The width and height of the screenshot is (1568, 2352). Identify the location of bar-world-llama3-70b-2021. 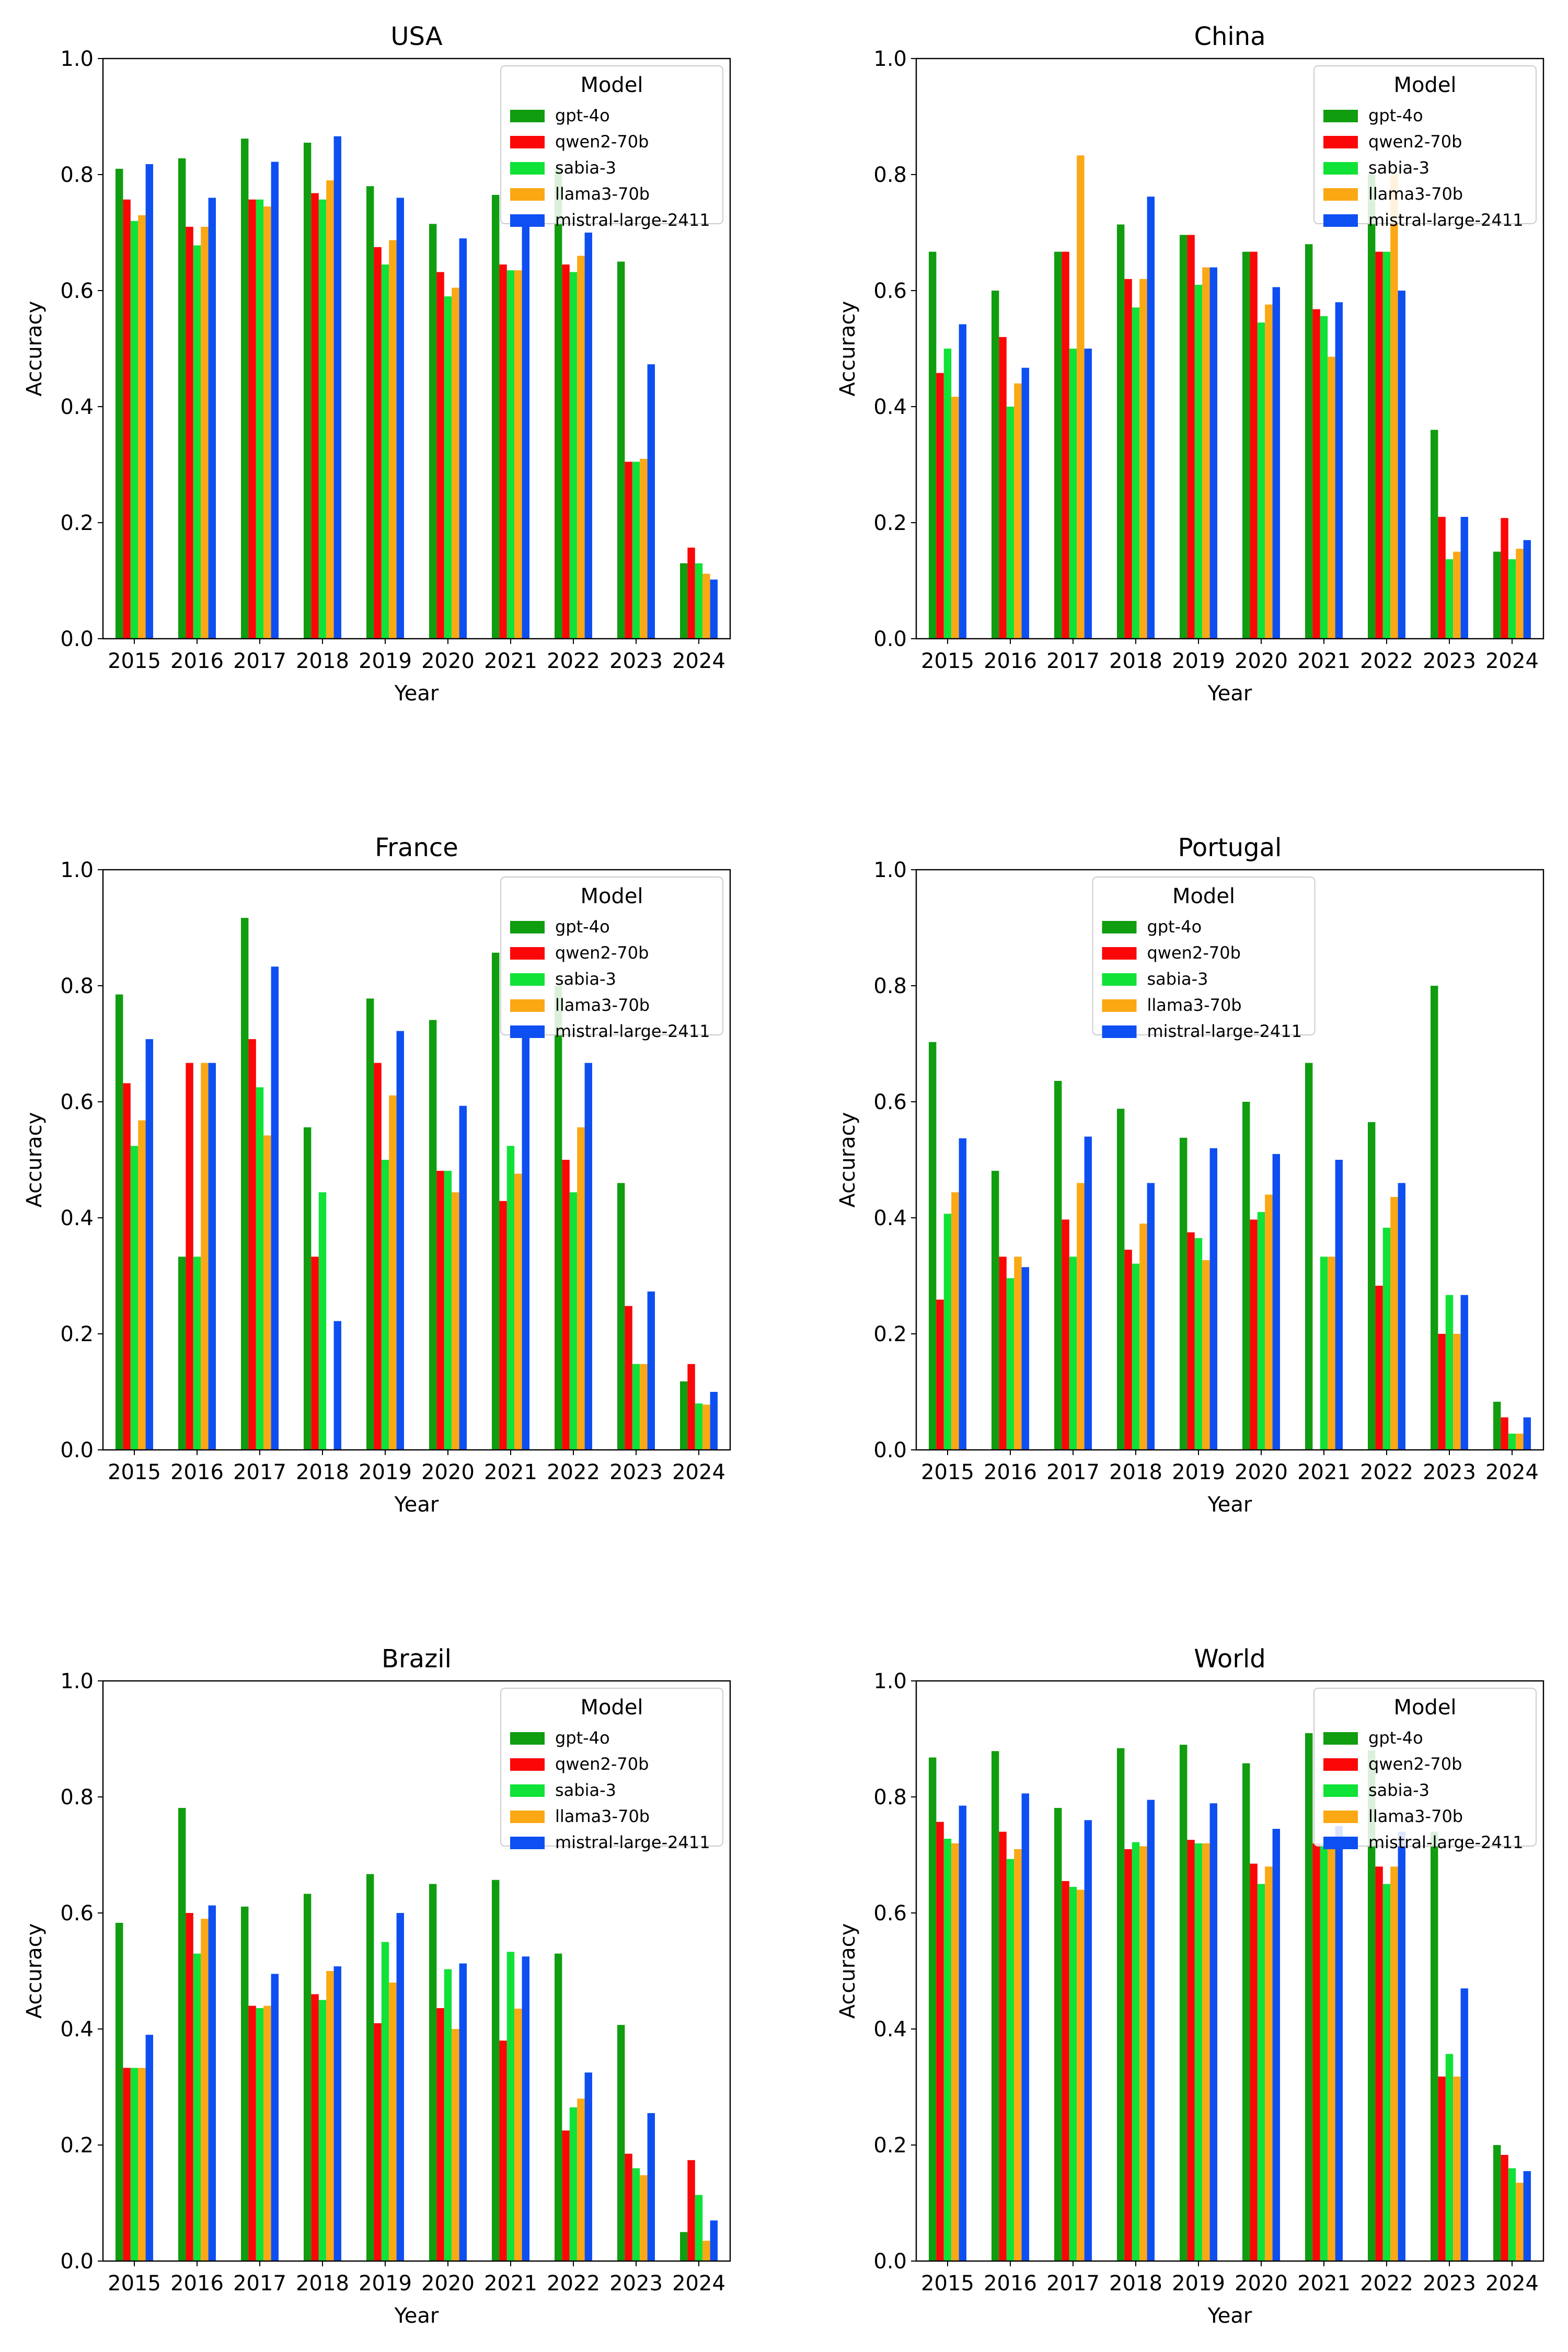
(1331, 2052).